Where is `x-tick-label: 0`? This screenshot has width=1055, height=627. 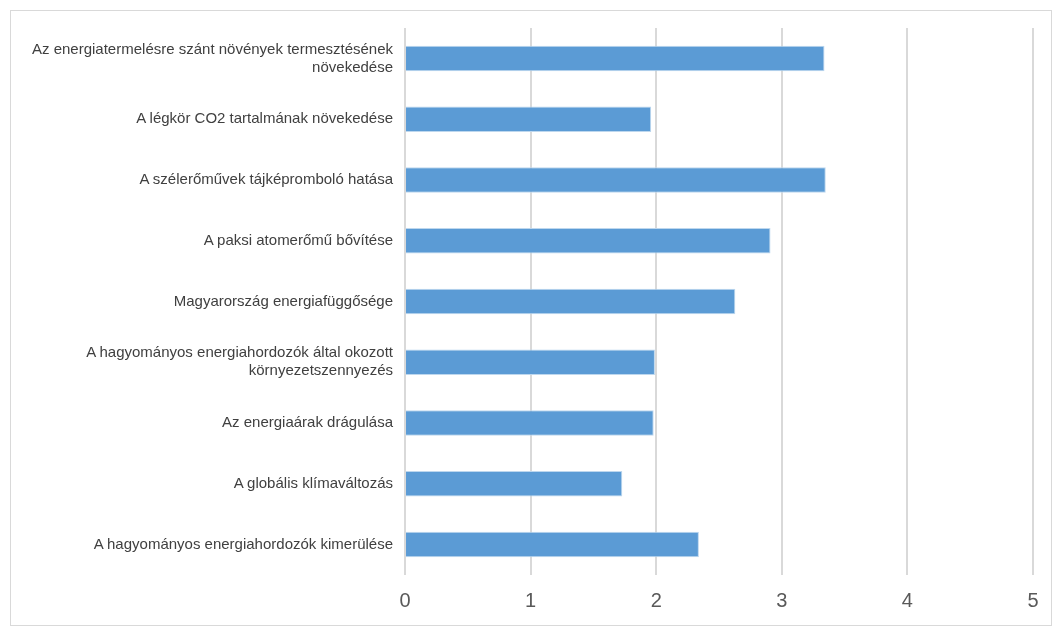 x-tick-label: 0 is located at coordinates (405, 599).